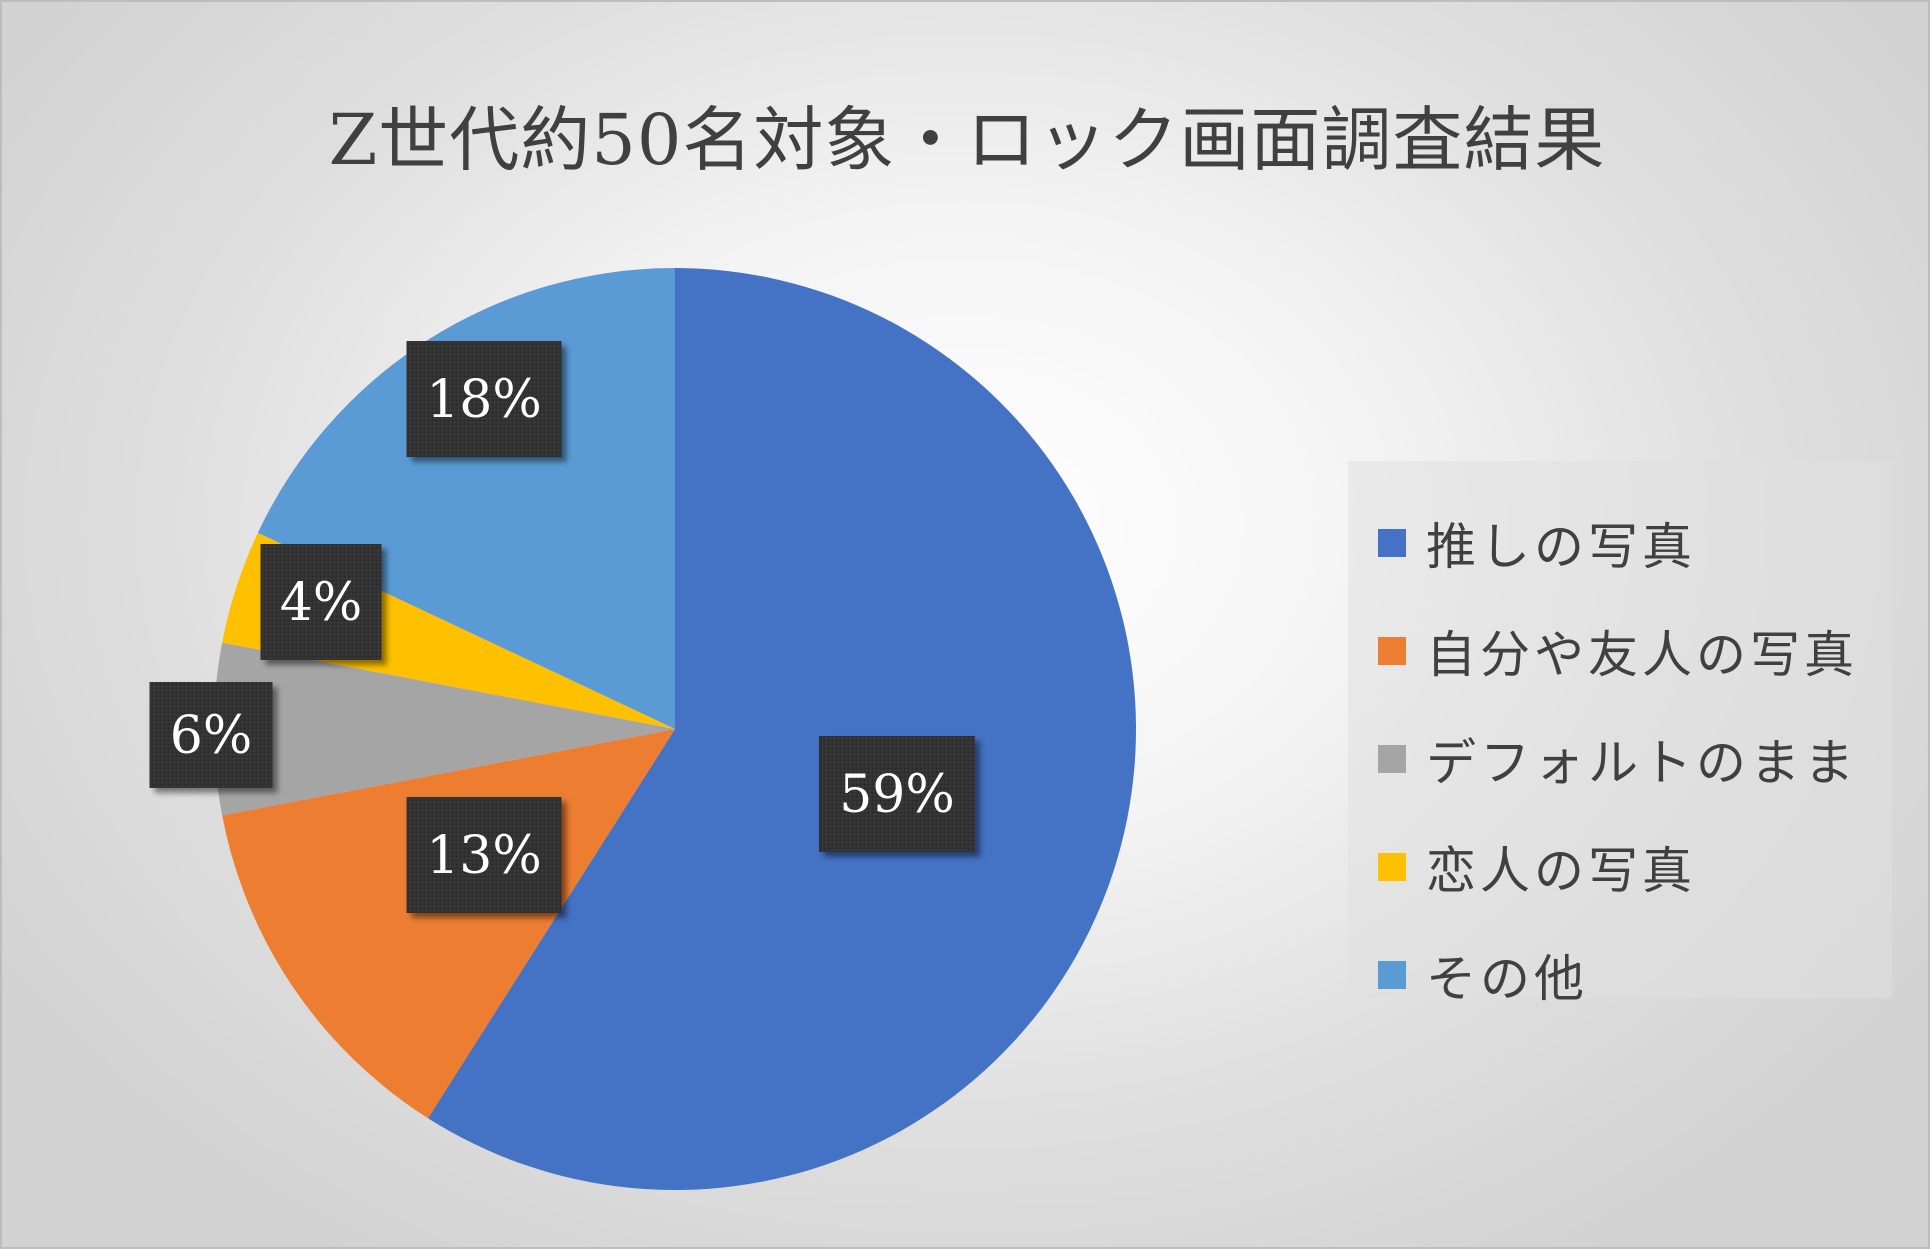 The image size is (1930, 1251). I want to click on legend: 推しの写真自分や友人の写真 デフォルトのまま 恋人の写真その他, so click(1620, 734).